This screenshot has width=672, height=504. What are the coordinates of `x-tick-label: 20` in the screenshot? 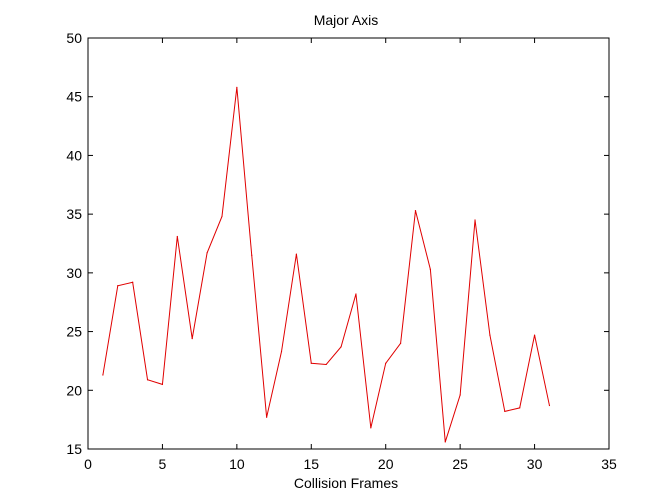 It's located at (386, 464).